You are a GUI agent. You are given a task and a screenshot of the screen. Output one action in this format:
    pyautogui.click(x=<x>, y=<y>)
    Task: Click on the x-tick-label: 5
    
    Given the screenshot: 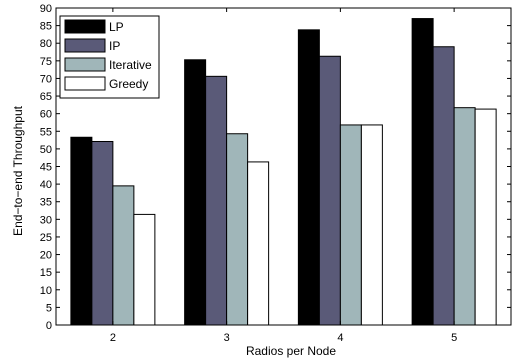 What is the action you would take?
    pyautogui.click(x=454, y=338)
    